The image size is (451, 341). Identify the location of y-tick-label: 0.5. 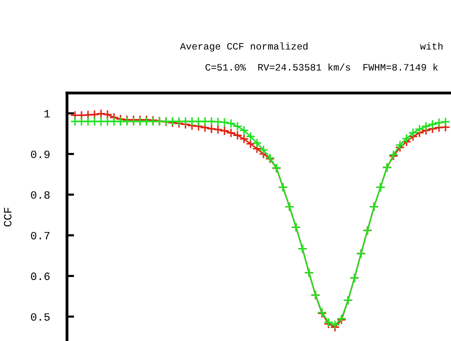
(40, 317).